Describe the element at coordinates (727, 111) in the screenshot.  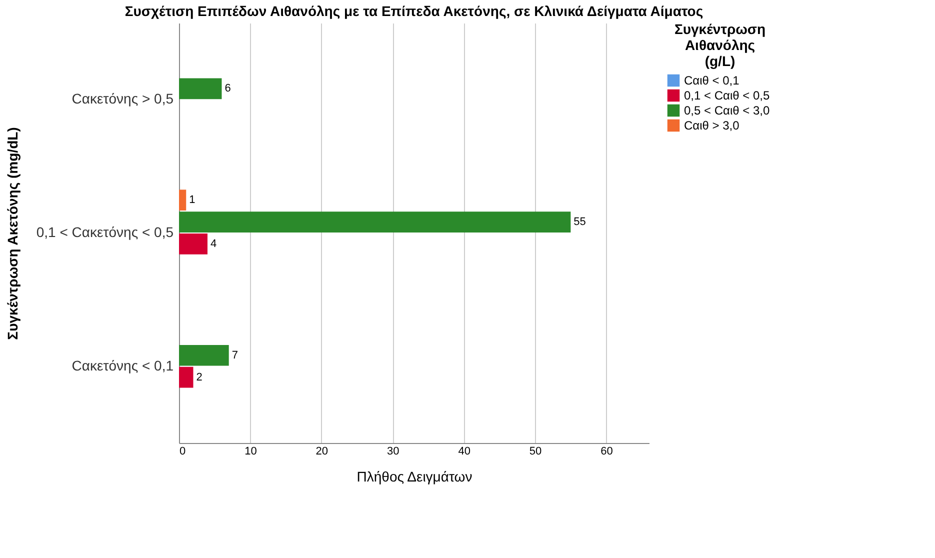
I see `legend-label: 0,5 < Cαιθ < 3,0` at that location.